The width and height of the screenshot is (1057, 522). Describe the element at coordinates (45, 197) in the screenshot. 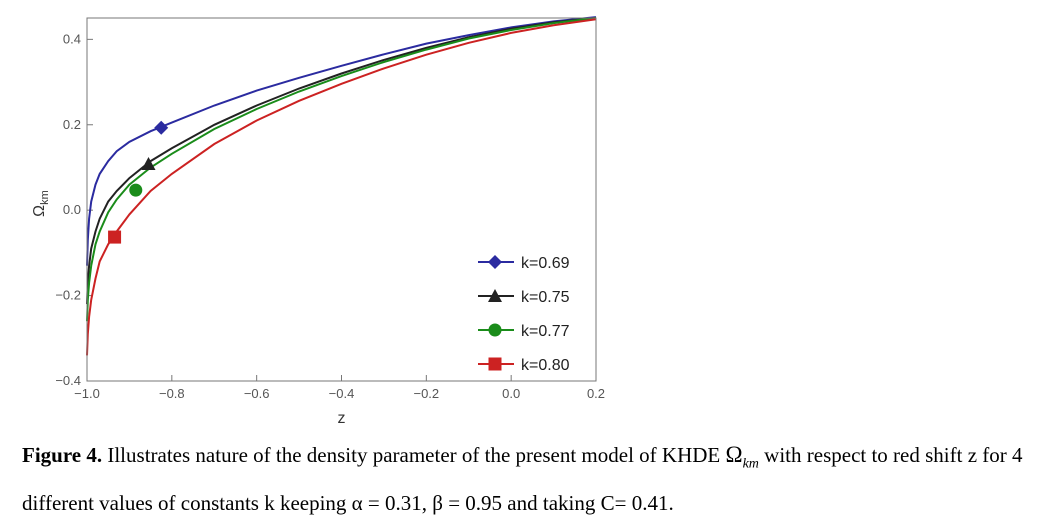

I see `y-axis-label-sub: km` at that location.